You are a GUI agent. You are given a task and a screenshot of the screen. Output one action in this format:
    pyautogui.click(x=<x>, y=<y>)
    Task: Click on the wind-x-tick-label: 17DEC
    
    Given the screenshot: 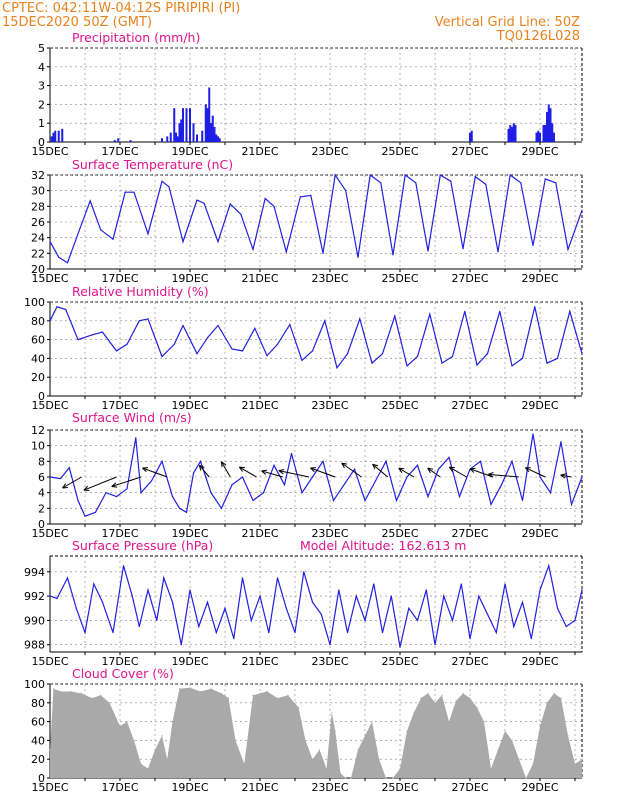 What is the action you would take?
    pyautogui.click(x=119, y=533)
    